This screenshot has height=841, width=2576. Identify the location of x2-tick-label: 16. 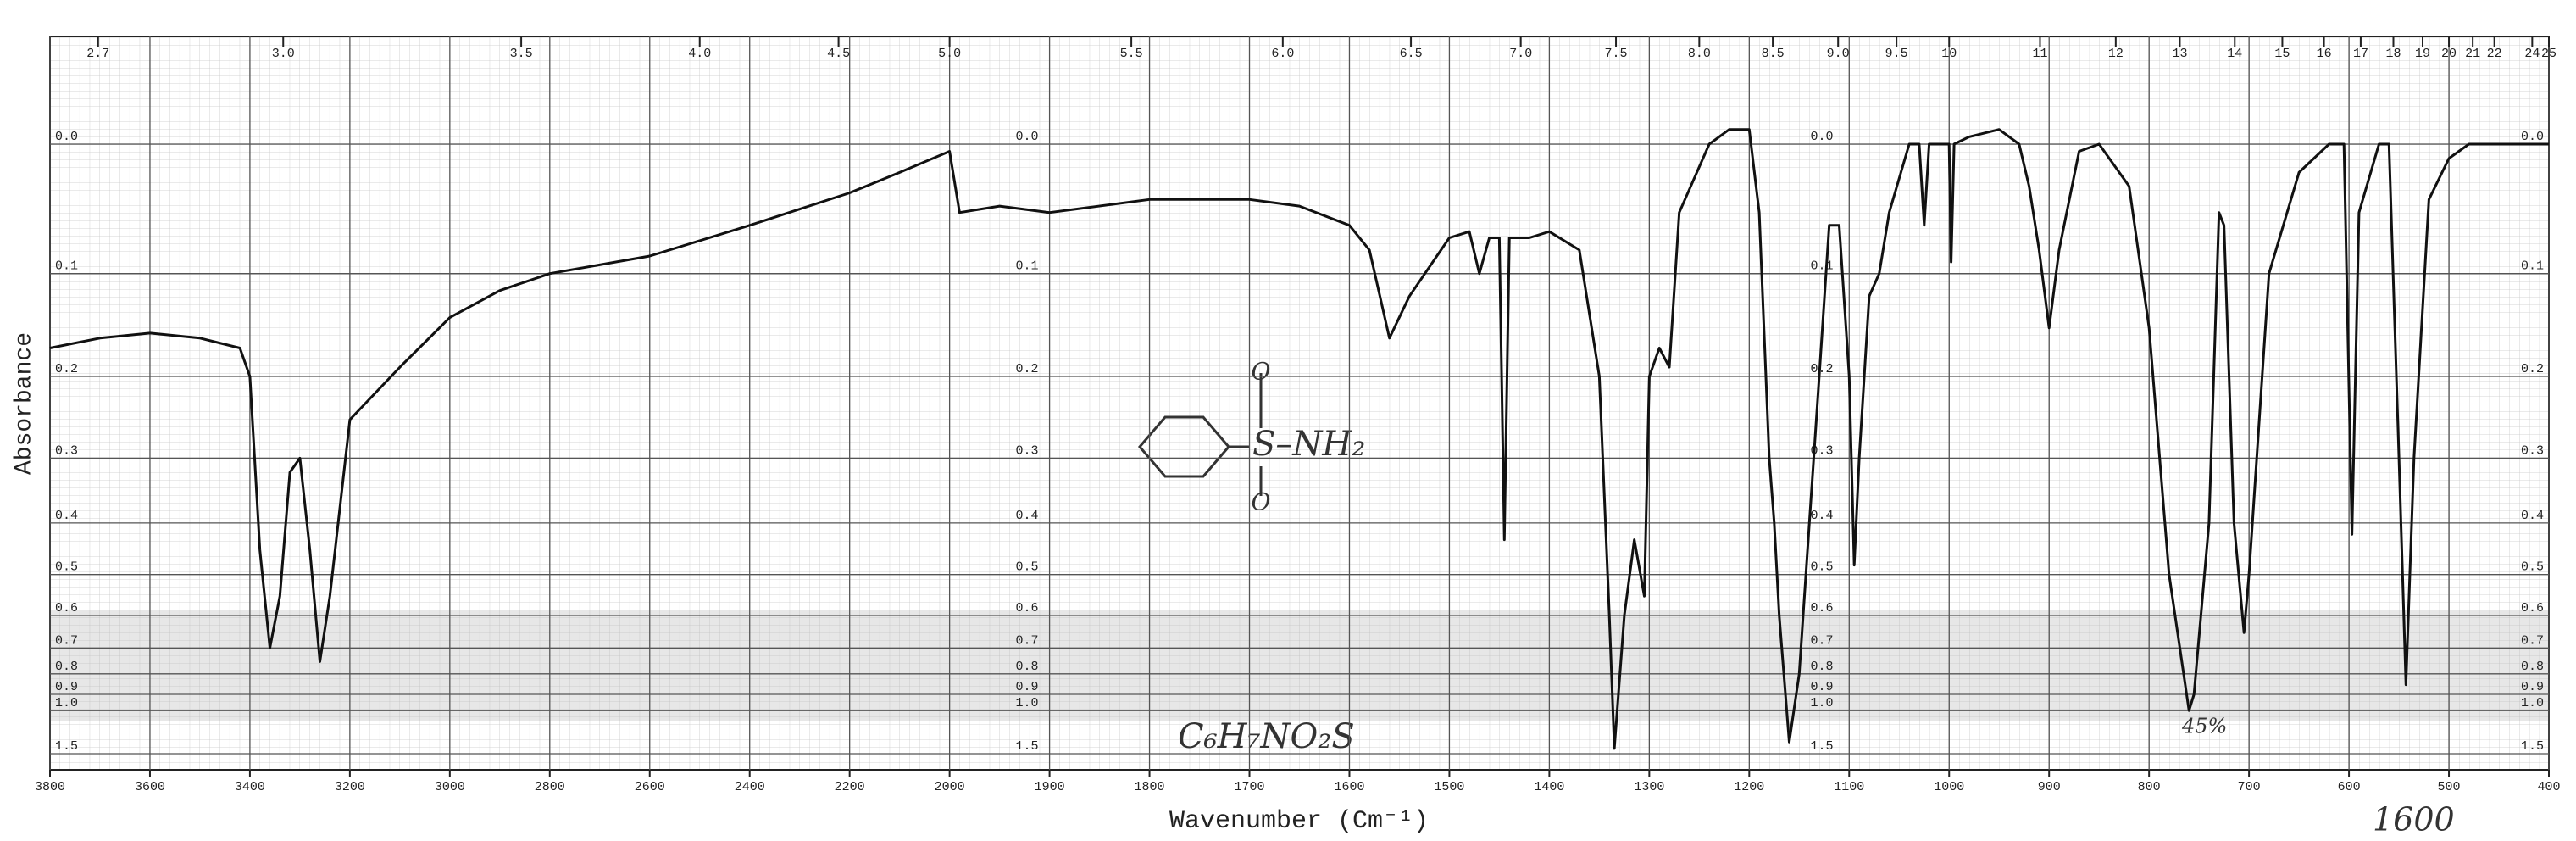
(2324, 54).